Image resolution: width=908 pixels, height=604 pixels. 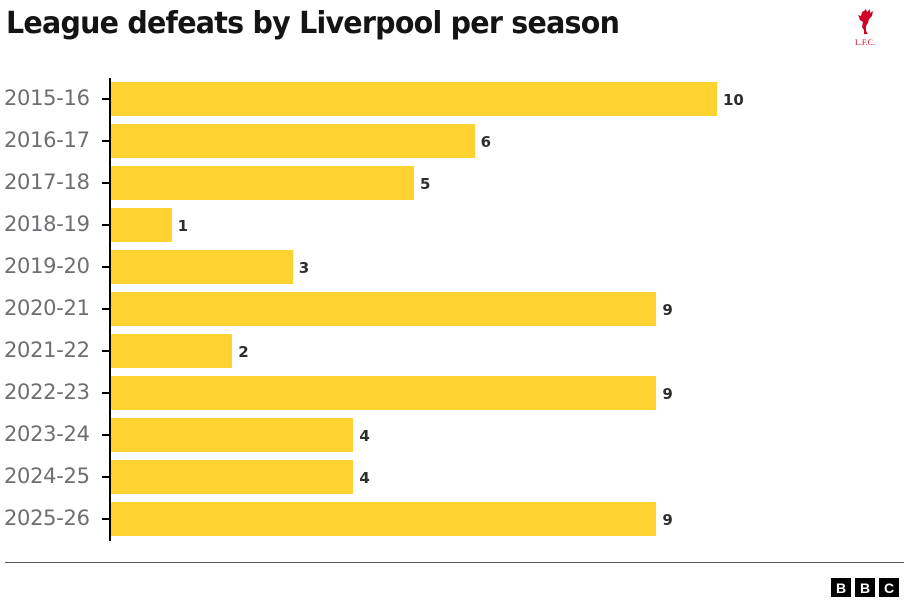 What do you see at coordinates (454, 477) in the screenshot?
I see `bar-row: 2024-25 4` at bounding box center [454, 477].